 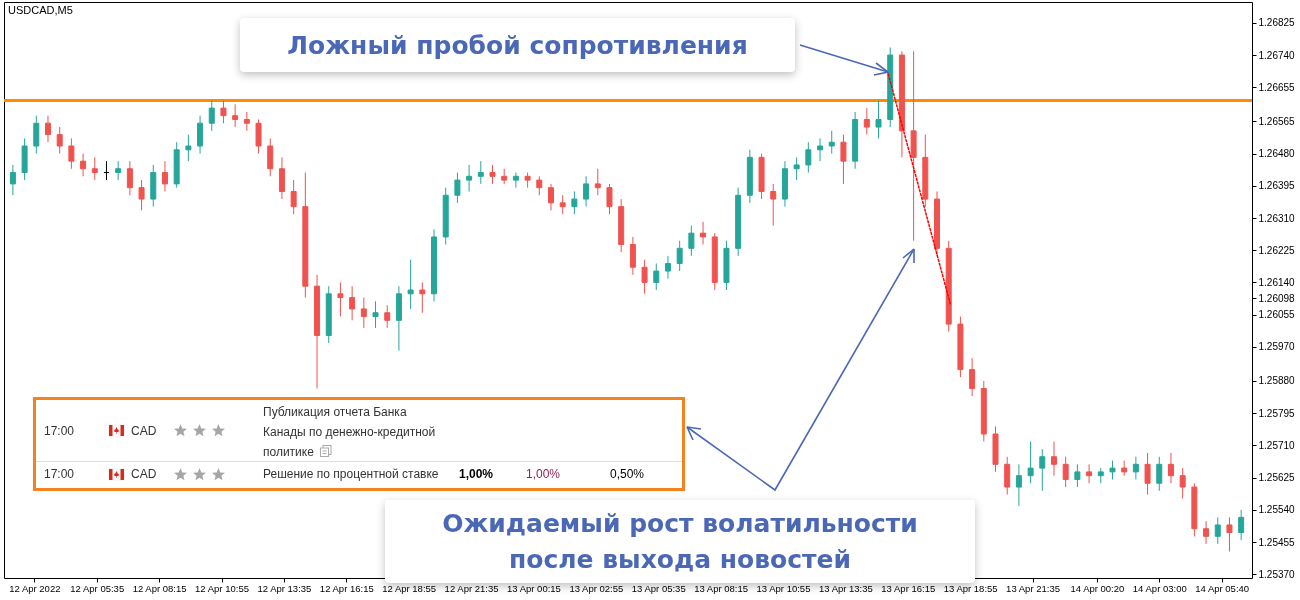 What do you see at coordinates (1277, 154) in the screenshot?
I see `y-tick-label: 1.26480` at bounding box center [1277, 154].